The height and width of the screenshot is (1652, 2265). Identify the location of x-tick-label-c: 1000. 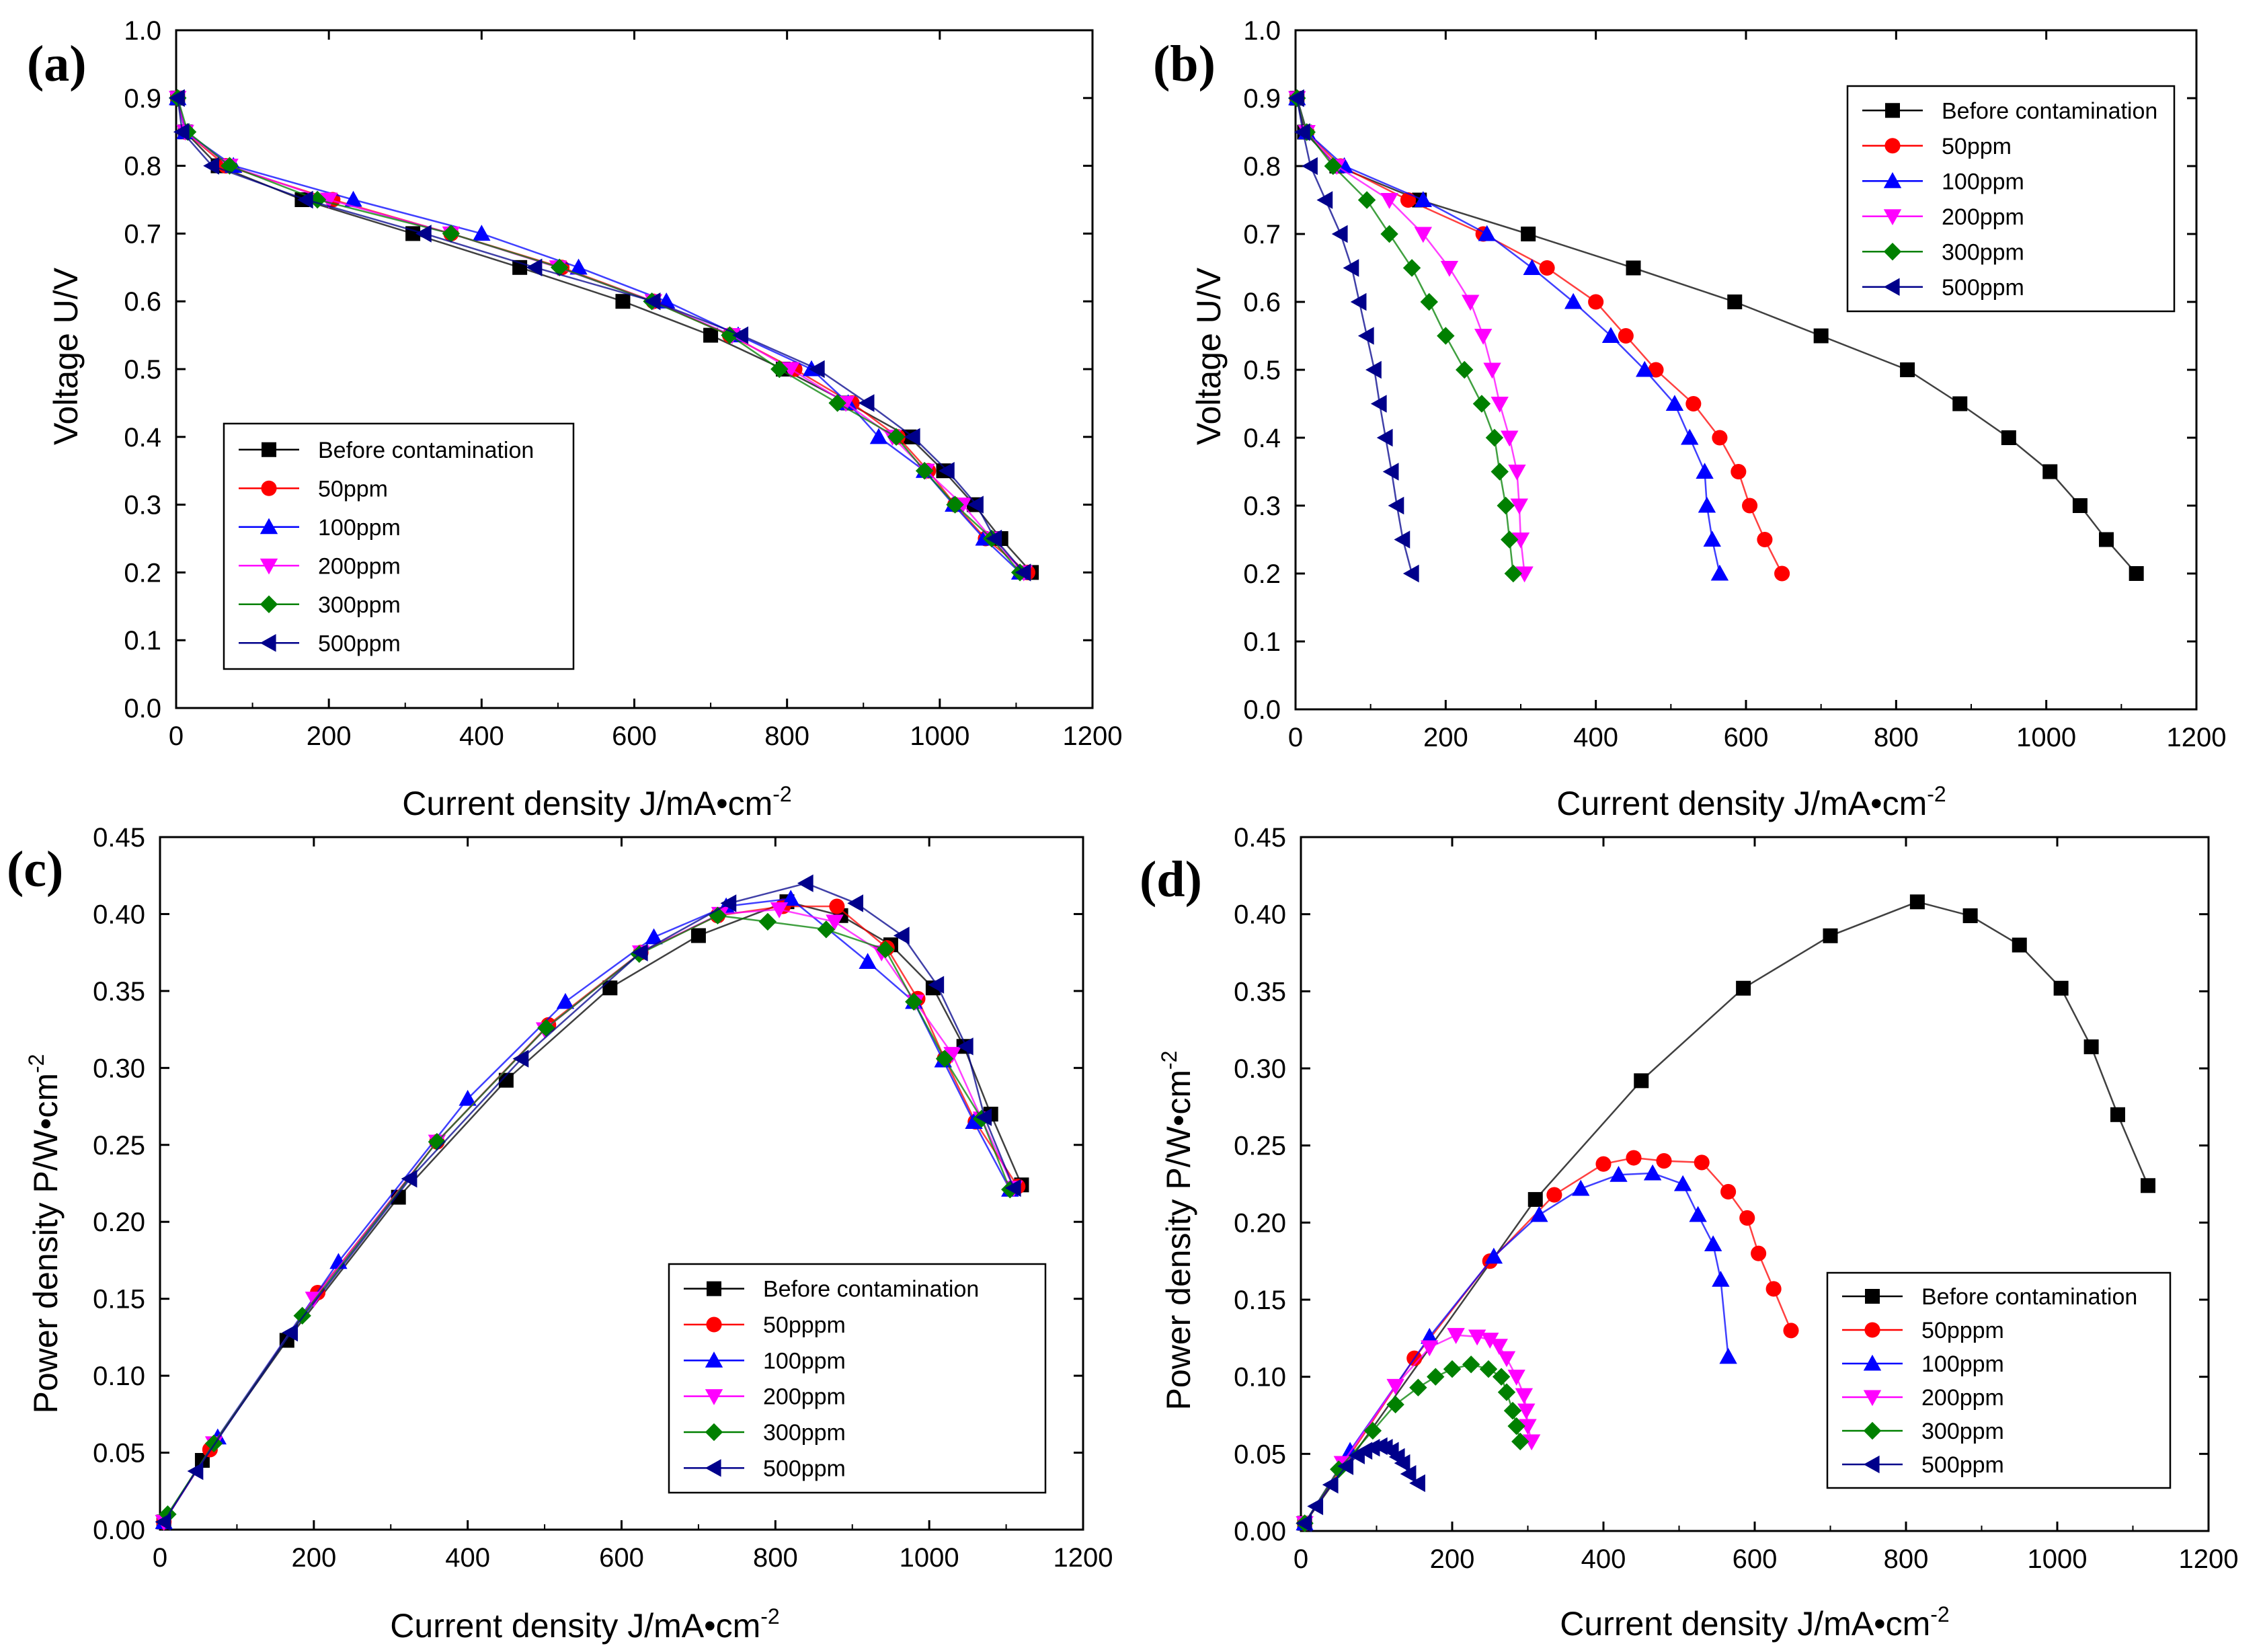
(929, 1558).